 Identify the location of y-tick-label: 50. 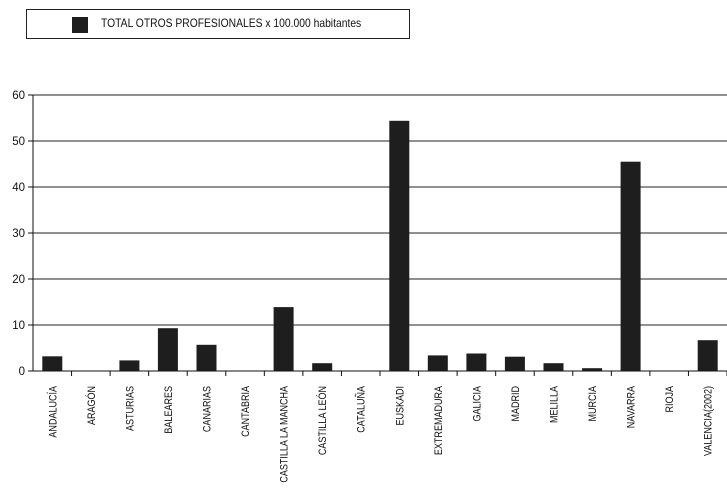
(18, 142).